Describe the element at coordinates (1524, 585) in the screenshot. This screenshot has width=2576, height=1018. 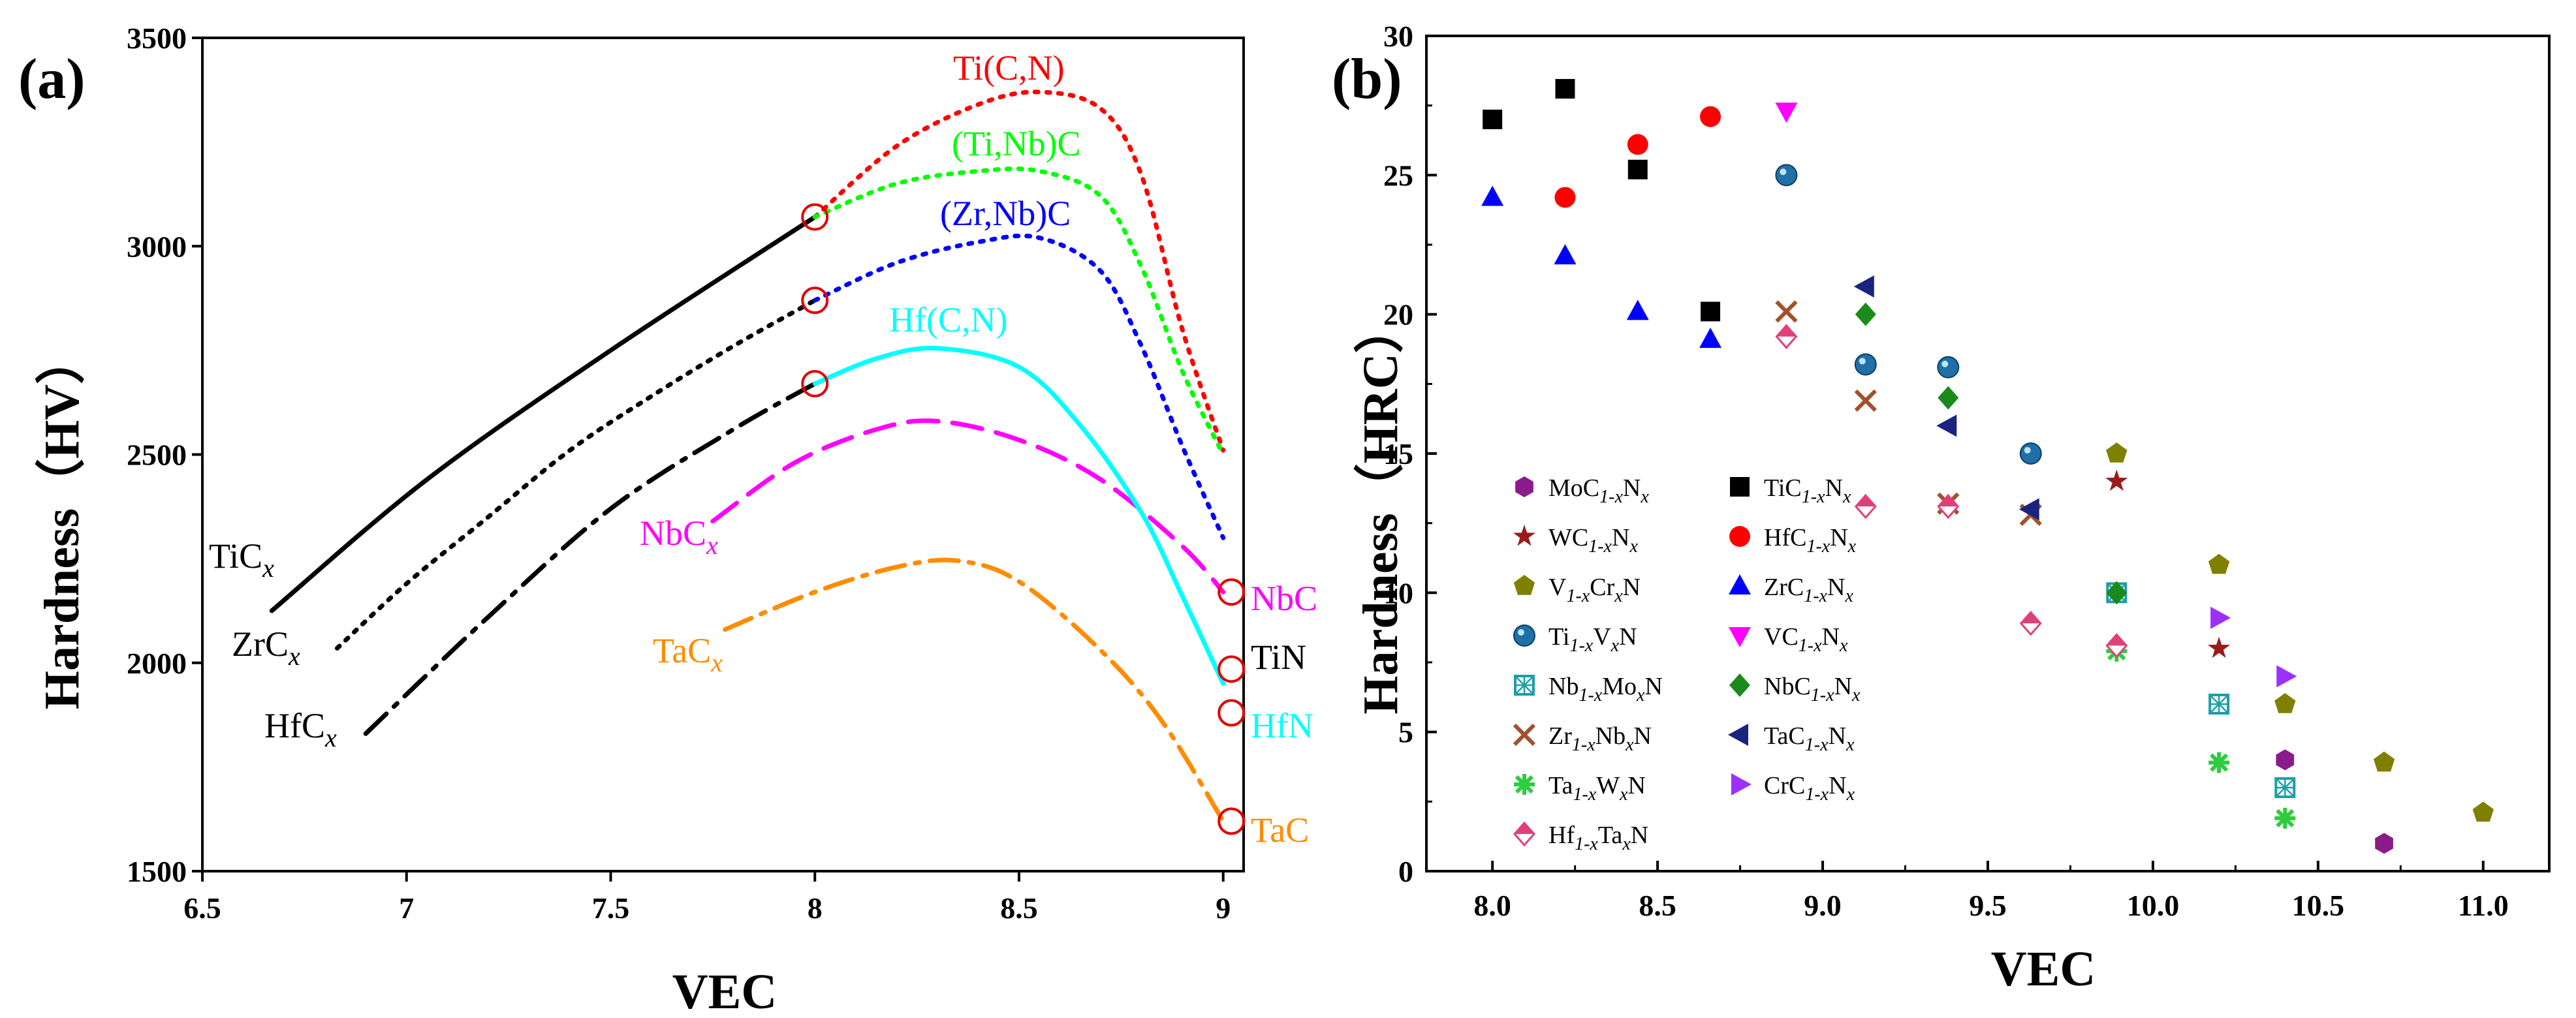
I see `legend-marker-v1-xcrxn` at that location.